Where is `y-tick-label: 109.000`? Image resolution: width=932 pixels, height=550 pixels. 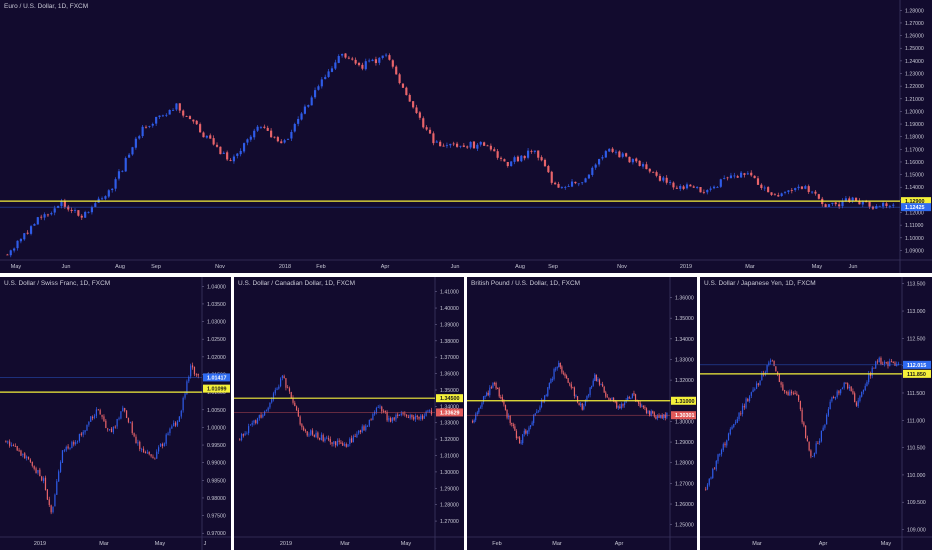 y-tick-label: 109.000 is located at coordinates (916, 531).